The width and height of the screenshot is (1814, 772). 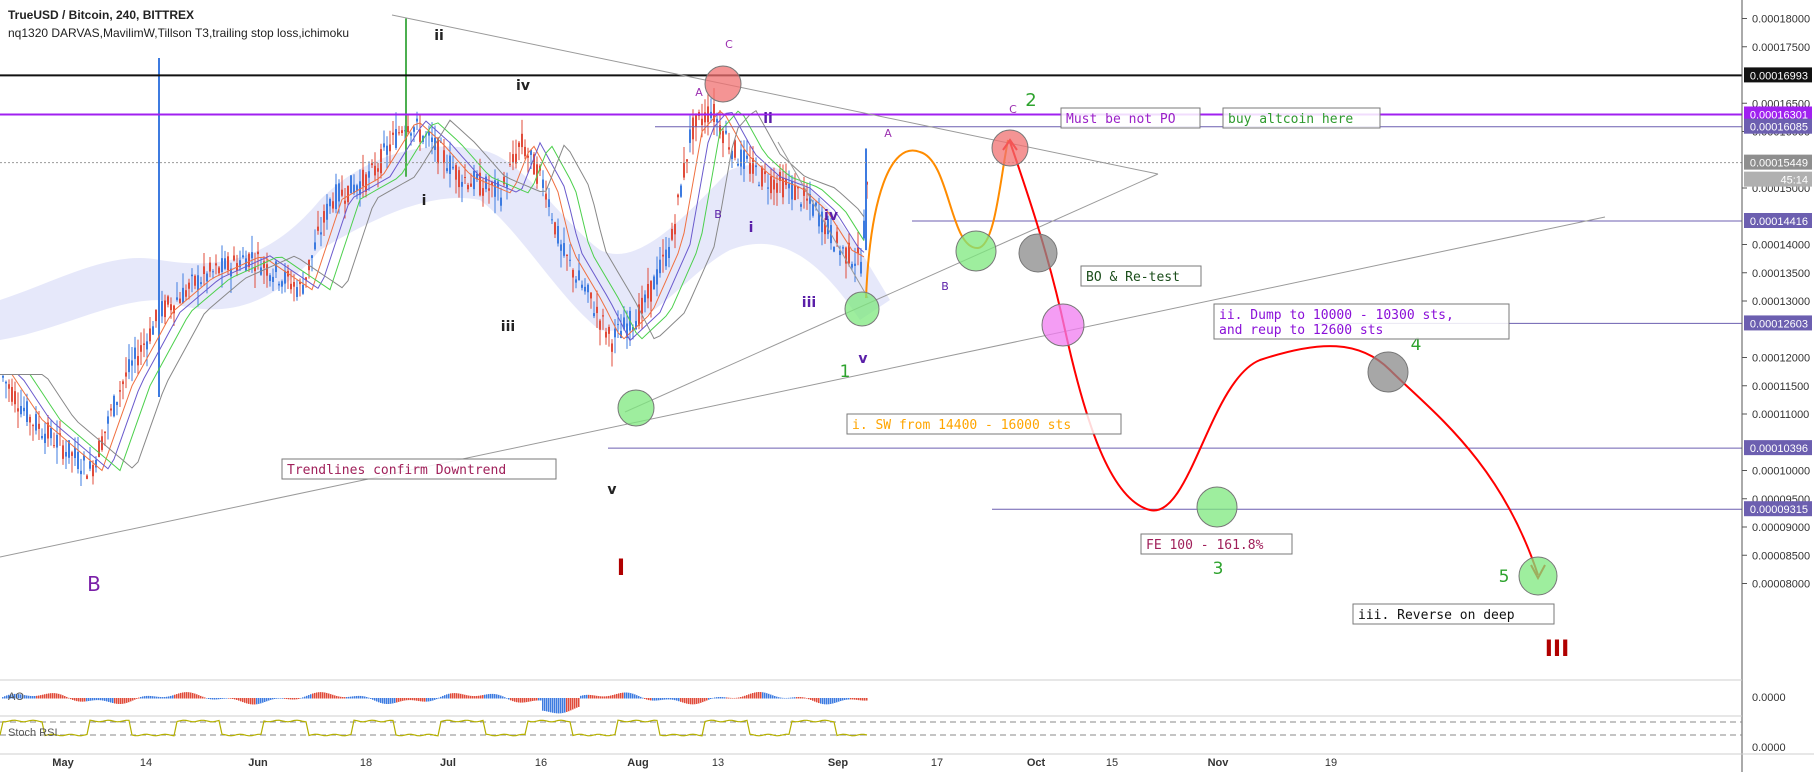 I want to click on trendline-upper, so click(x=775, y=94).